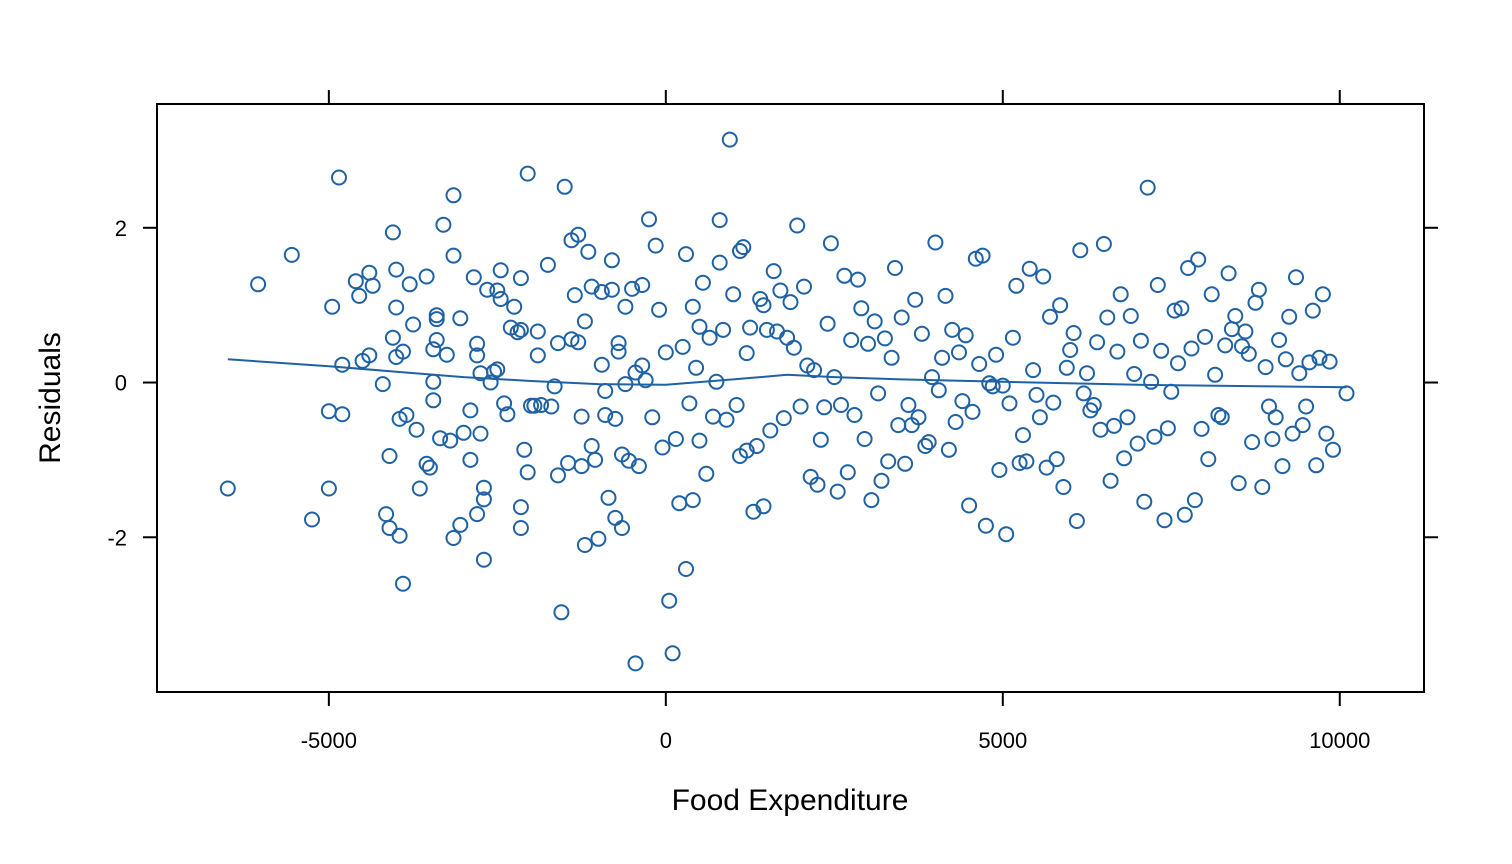  Describe the element at coordinates (329, 740) in the screenshot. I see `x-tick-label: -5000` at that location.